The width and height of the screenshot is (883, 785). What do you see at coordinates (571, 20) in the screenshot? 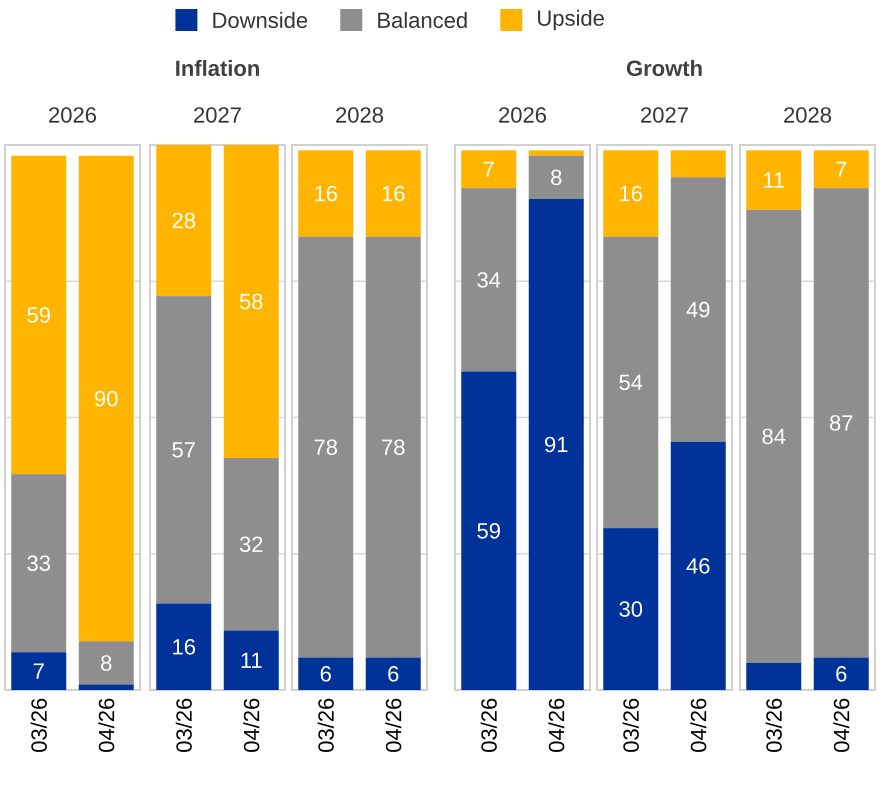
I see `legend-label: Upside` at bounding box center [571, 20].